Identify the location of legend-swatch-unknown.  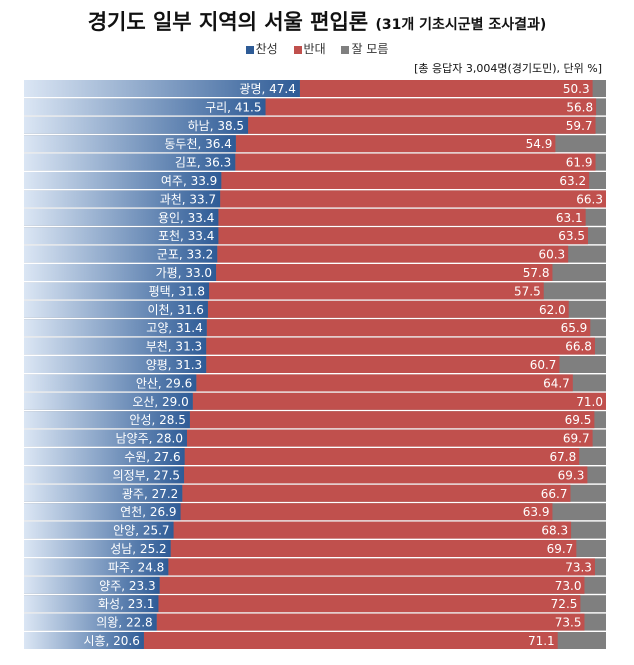
(345, 49).